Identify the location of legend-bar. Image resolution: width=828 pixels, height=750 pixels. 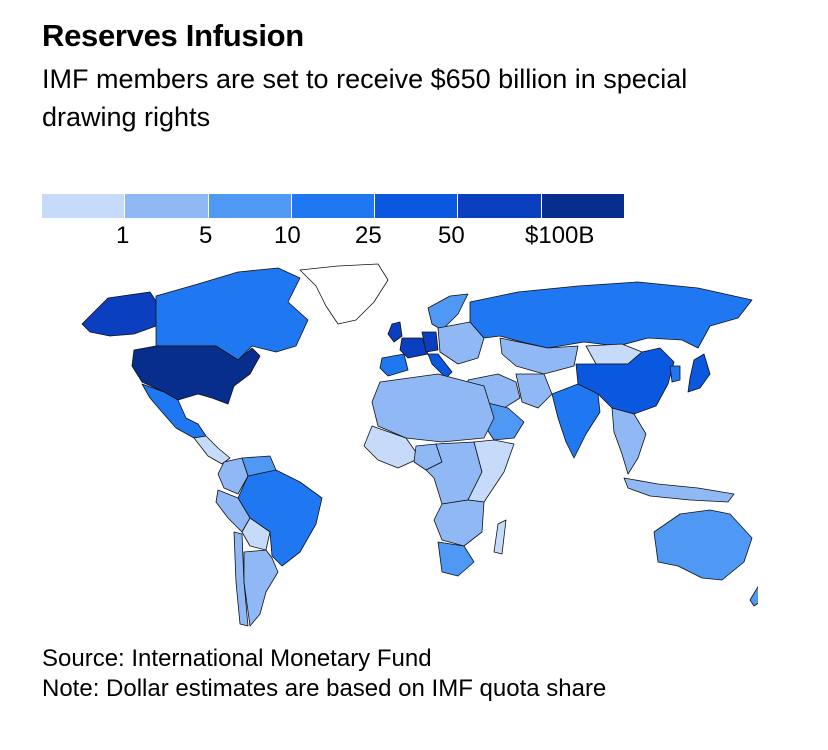
(333, 206).